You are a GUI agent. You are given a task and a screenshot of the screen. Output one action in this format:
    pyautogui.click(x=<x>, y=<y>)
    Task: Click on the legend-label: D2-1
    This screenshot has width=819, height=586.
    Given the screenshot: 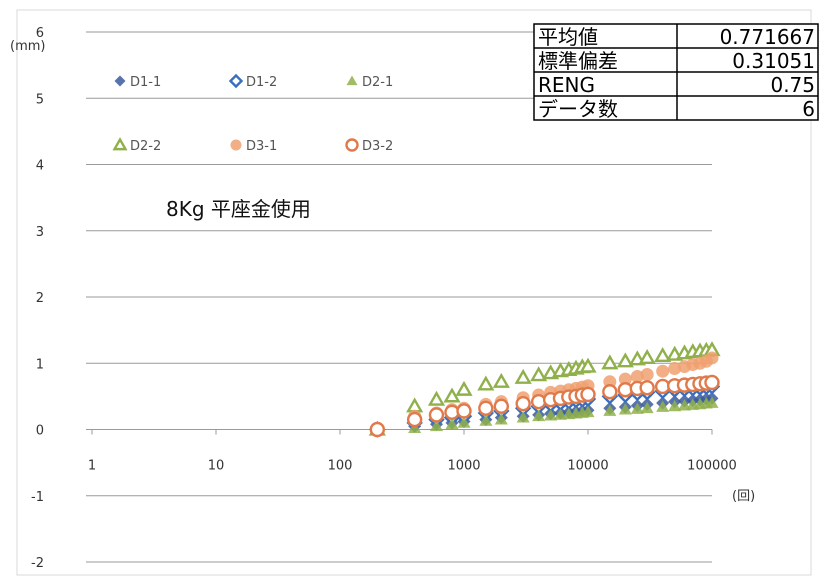 What is the action you would take?
    pyautogui.click(x=377, y=82)
    